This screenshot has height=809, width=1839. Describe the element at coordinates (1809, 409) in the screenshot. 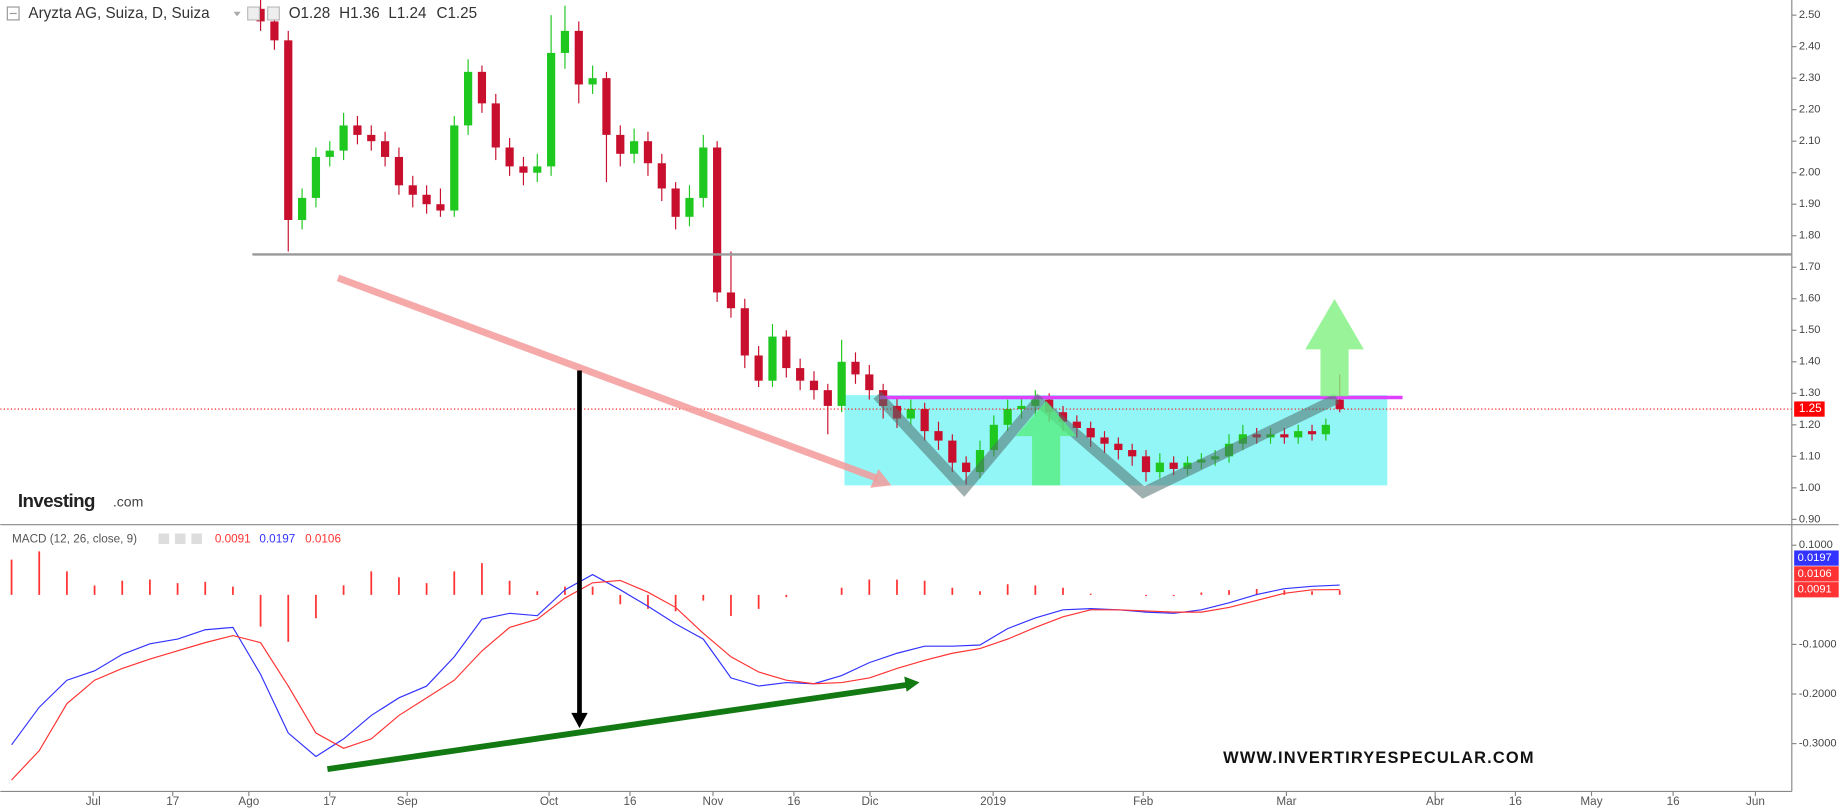

I see `last-price-badge` at that location.